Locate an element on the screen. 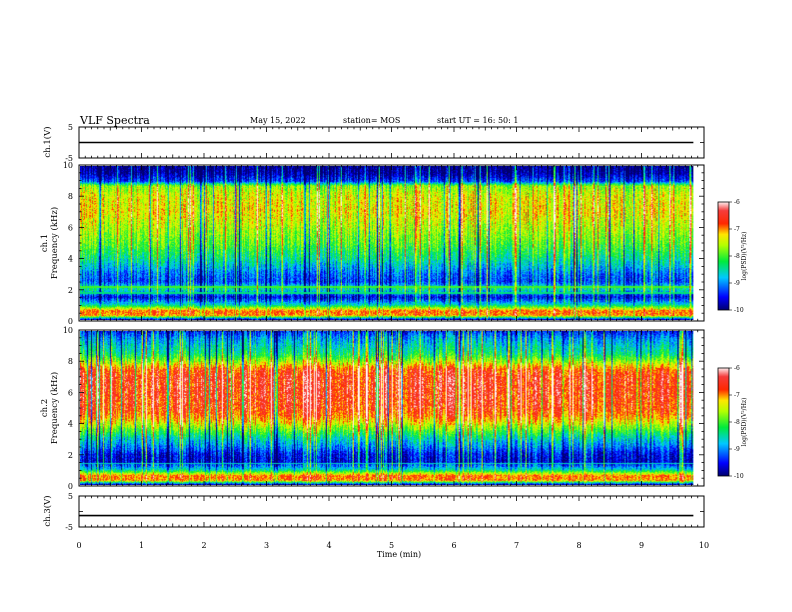  header-date: May 15, 2022 is located at coordinates (278, 120).